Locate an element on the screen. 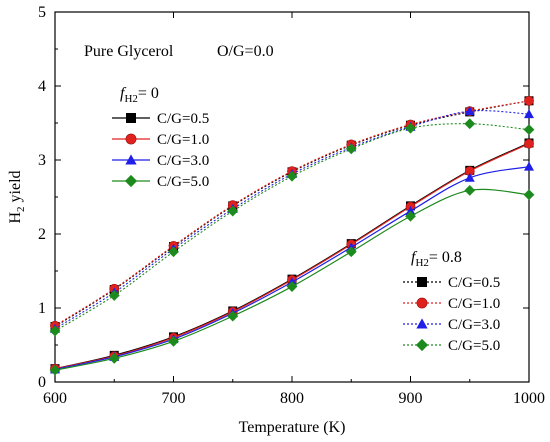 This screenshot has width=550, height=442. y-tick-label: 5 is located at coordinates (42, 12).